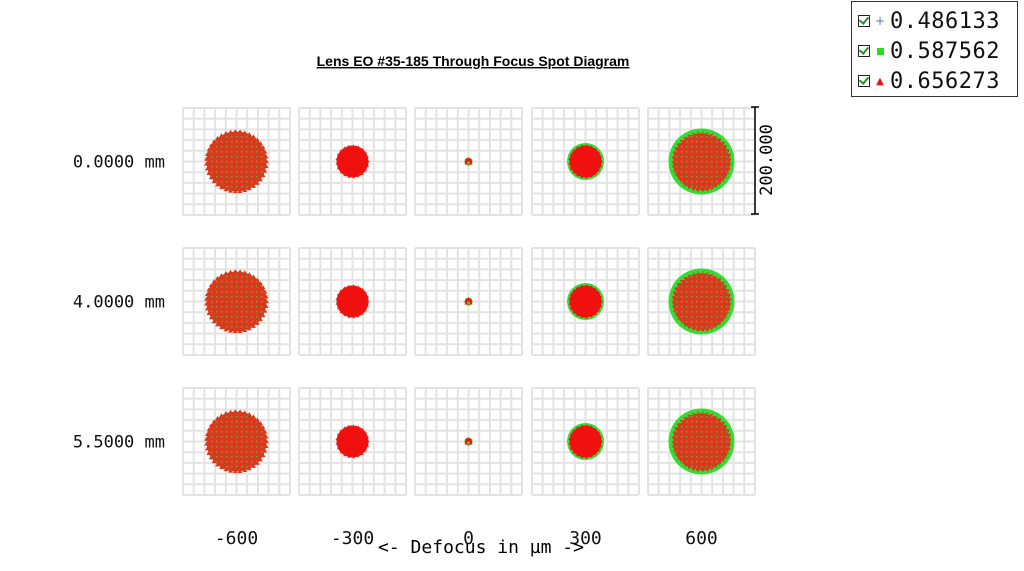  Describe the element at coordinates (880, 51) in the screenshot. I see `square-marker-icon` at that location.